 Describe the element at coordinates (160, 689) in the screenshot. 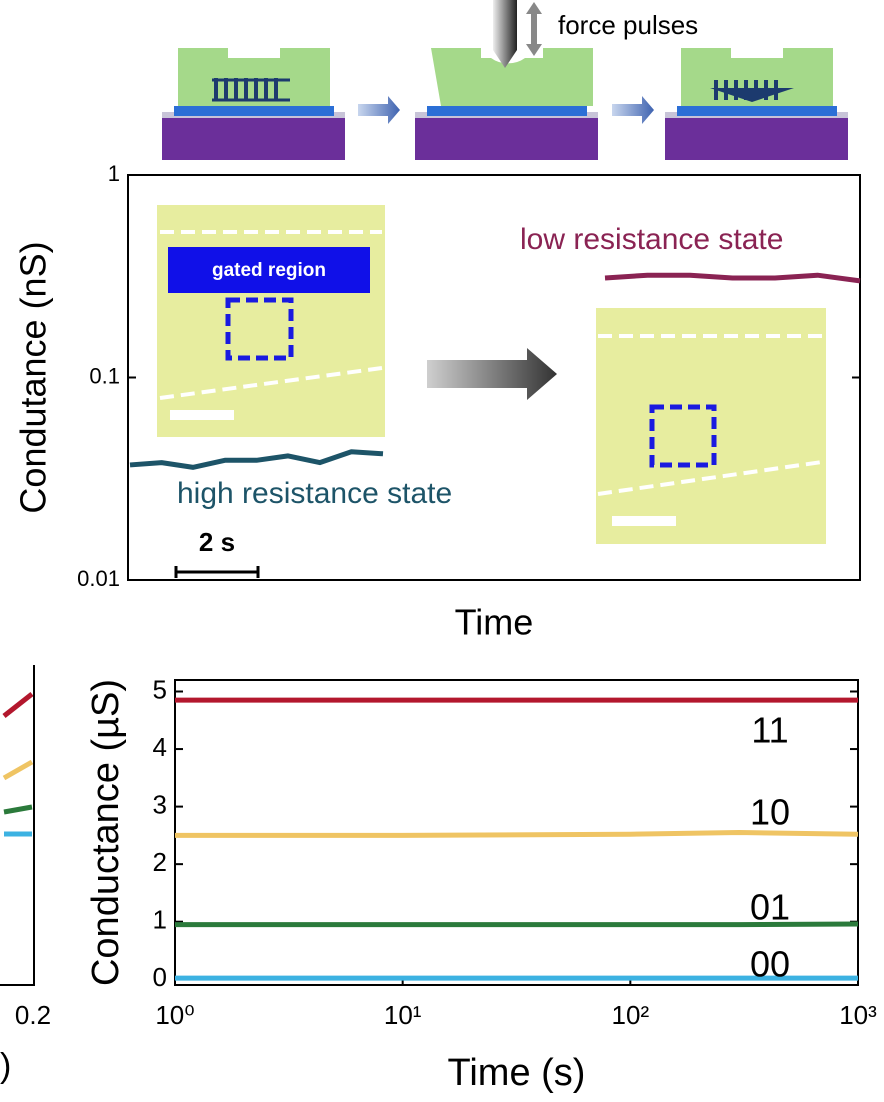

I see `y-tick-label: 5` at that location.